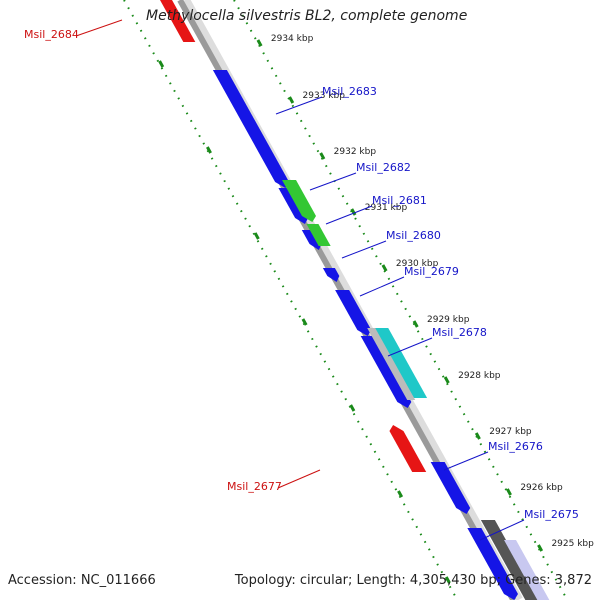  I want to click on kbp-label: 2927 kbp, so click(510, 432).